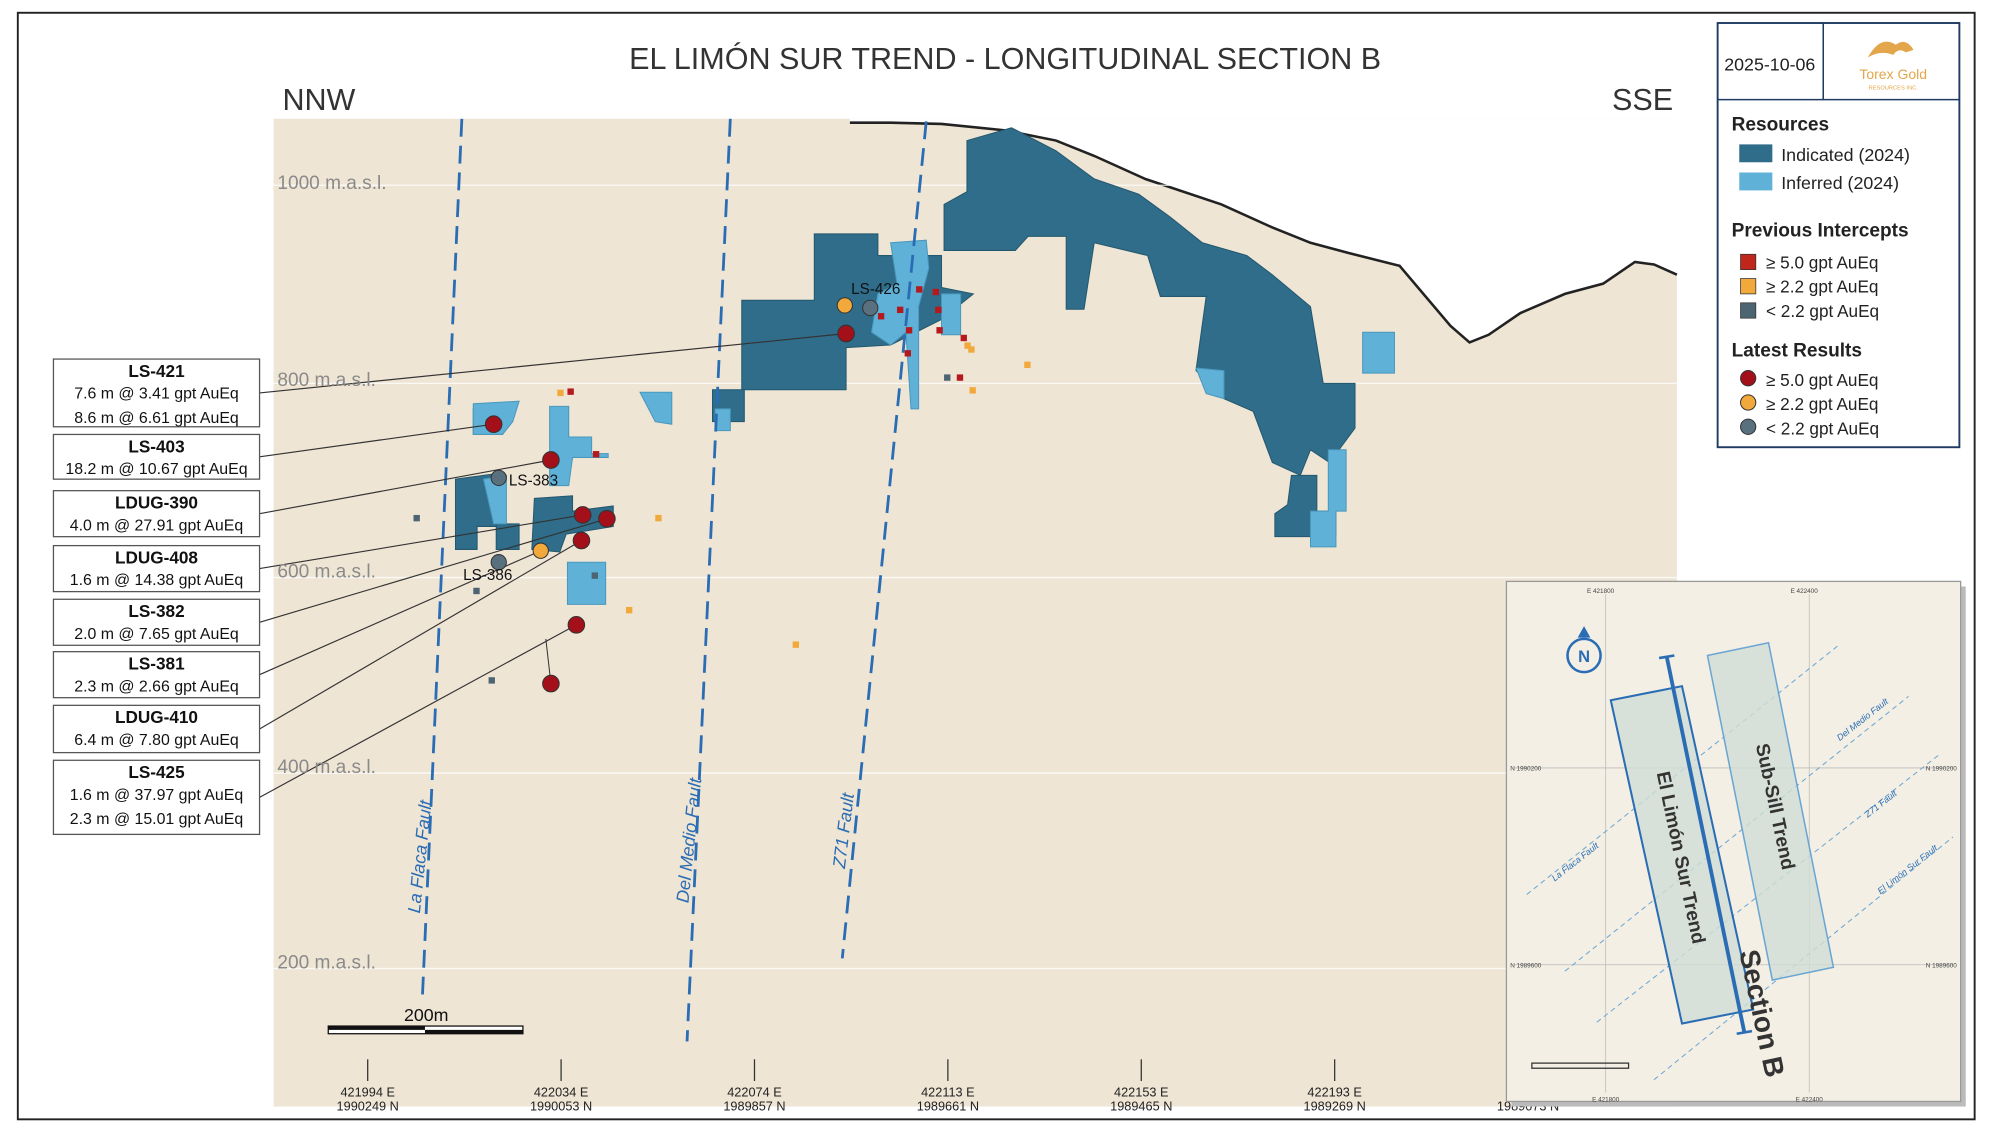 Image resolution: width=1995 pixels, height=1127 pixels. I want to click on legend-item: Inferred (2024), so click(1840, 183).